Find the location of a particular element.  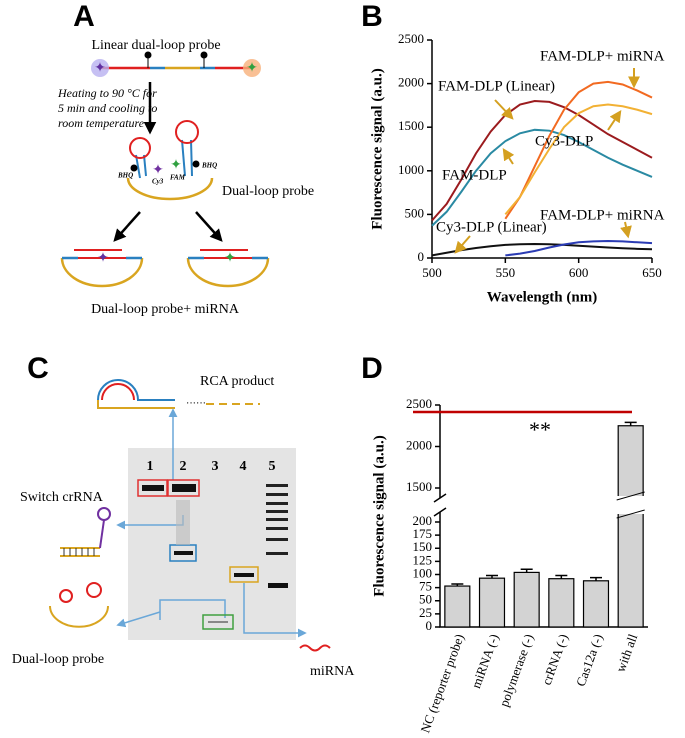

step-text: room temperature is located at coordinates (101, 123).